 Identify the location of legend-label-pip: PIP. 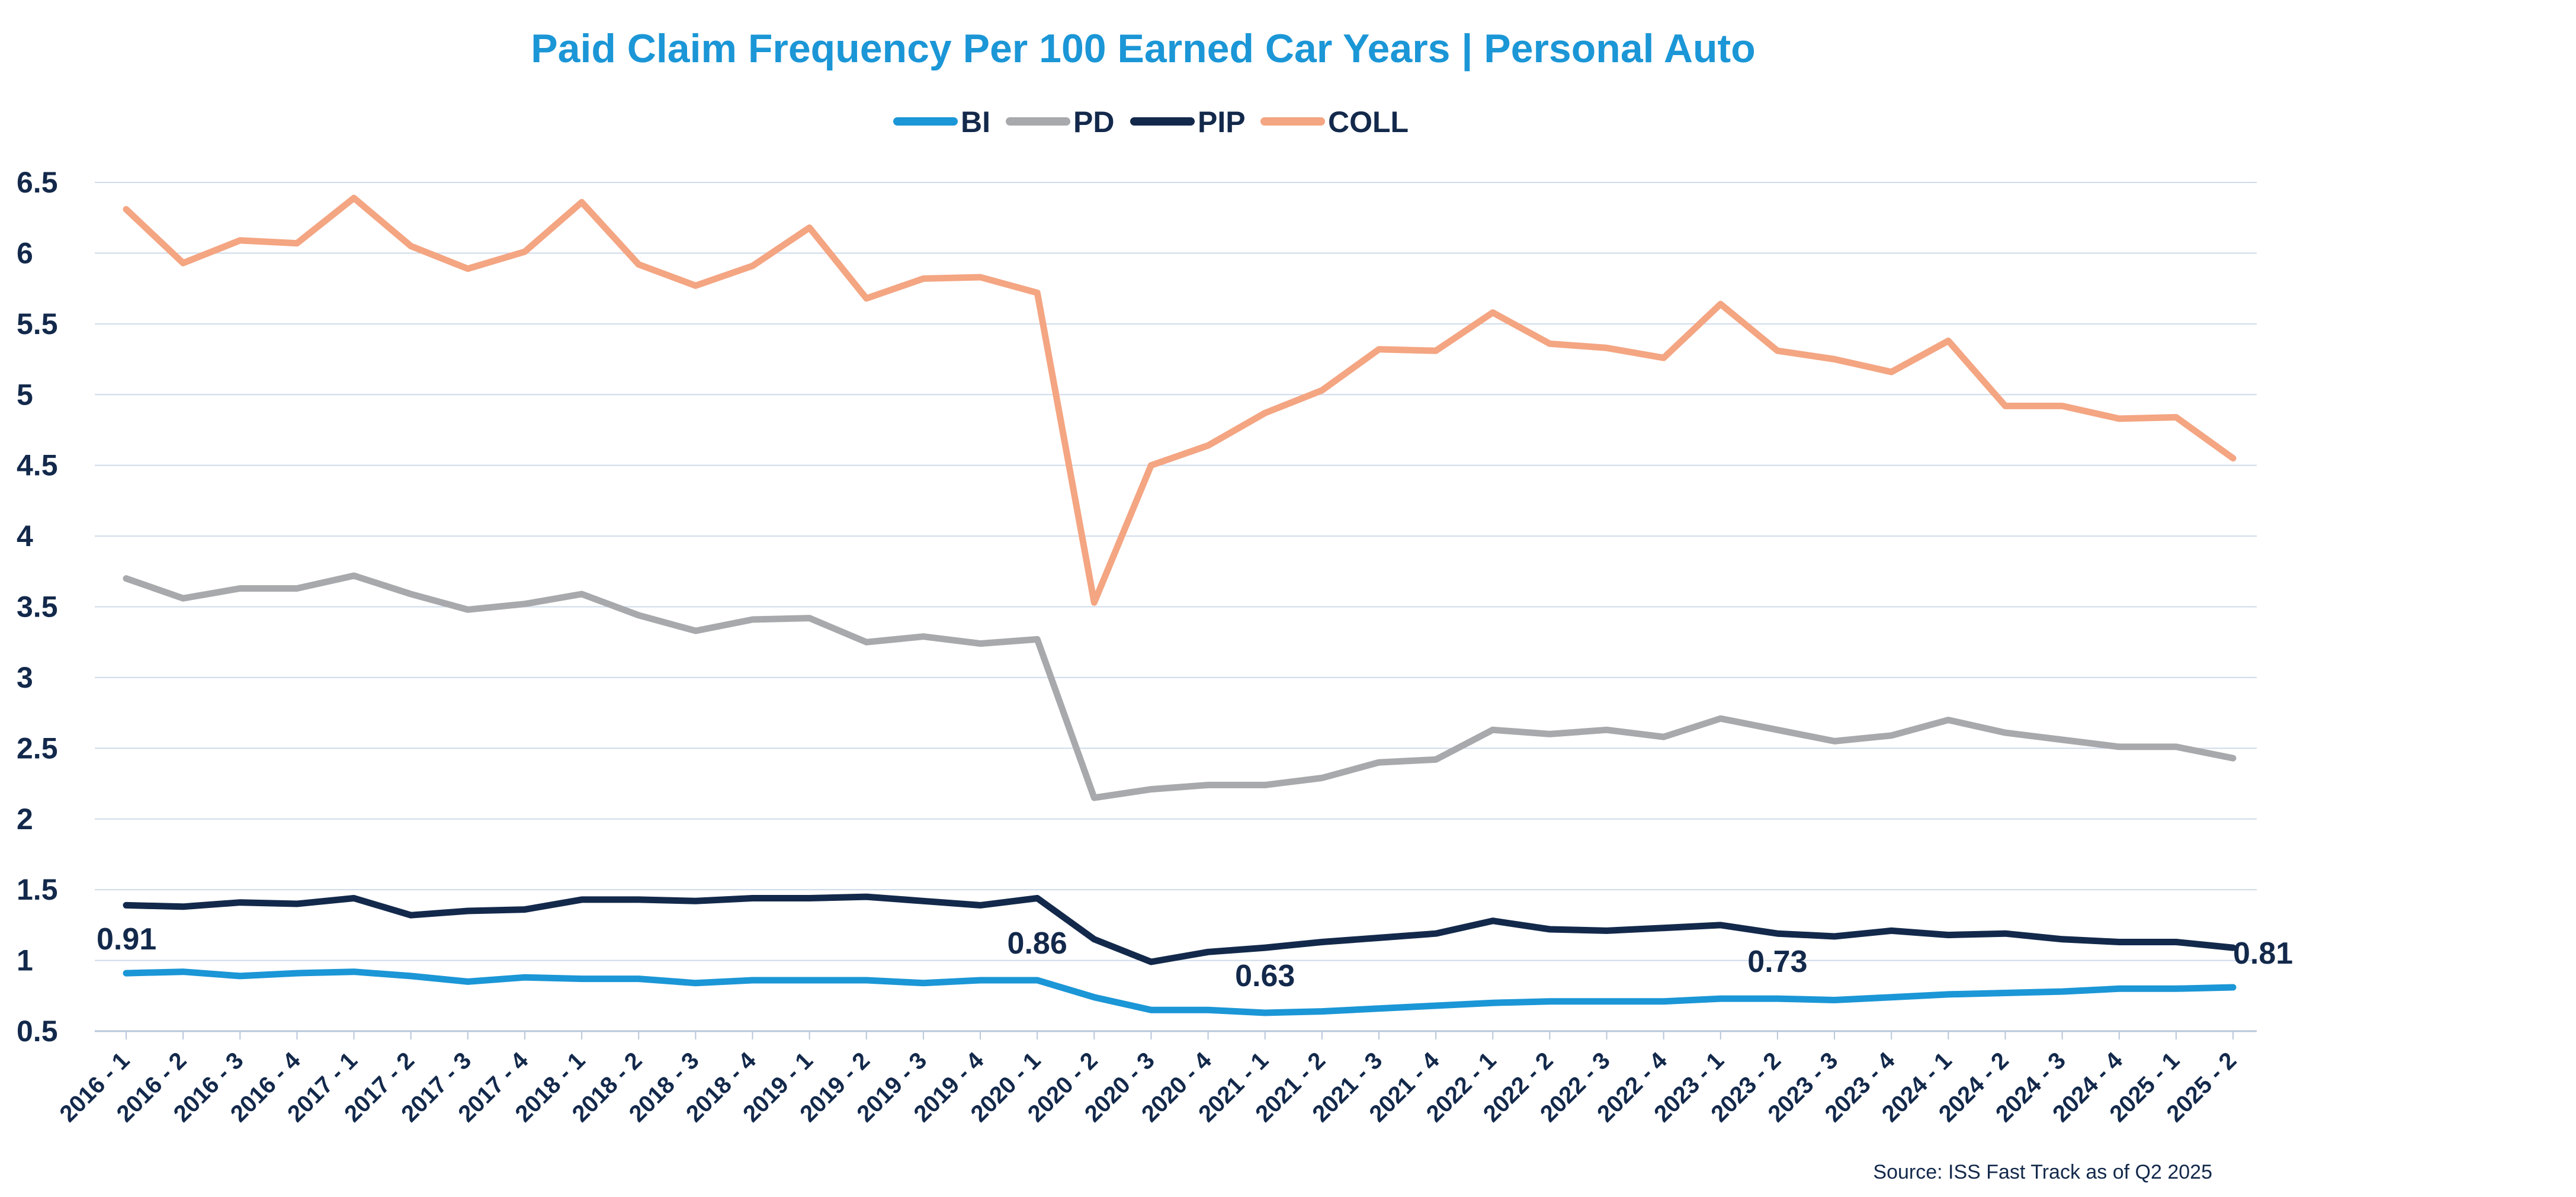
(1222, 122).